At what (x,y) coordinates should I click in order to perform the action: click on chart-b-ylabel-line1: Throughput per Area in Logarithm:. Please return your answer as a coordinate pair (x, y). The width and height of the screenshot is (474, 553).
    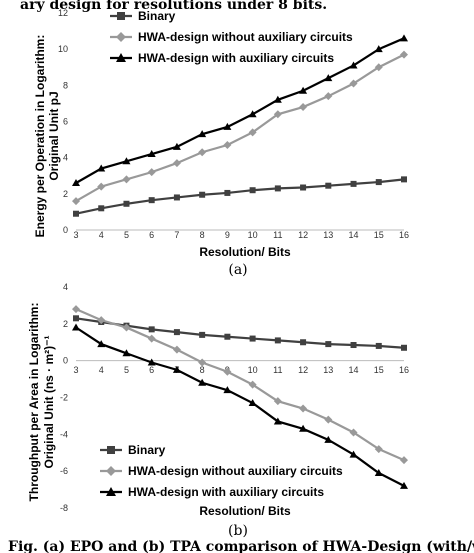
    Looking at the image, I should click on (34, 402).